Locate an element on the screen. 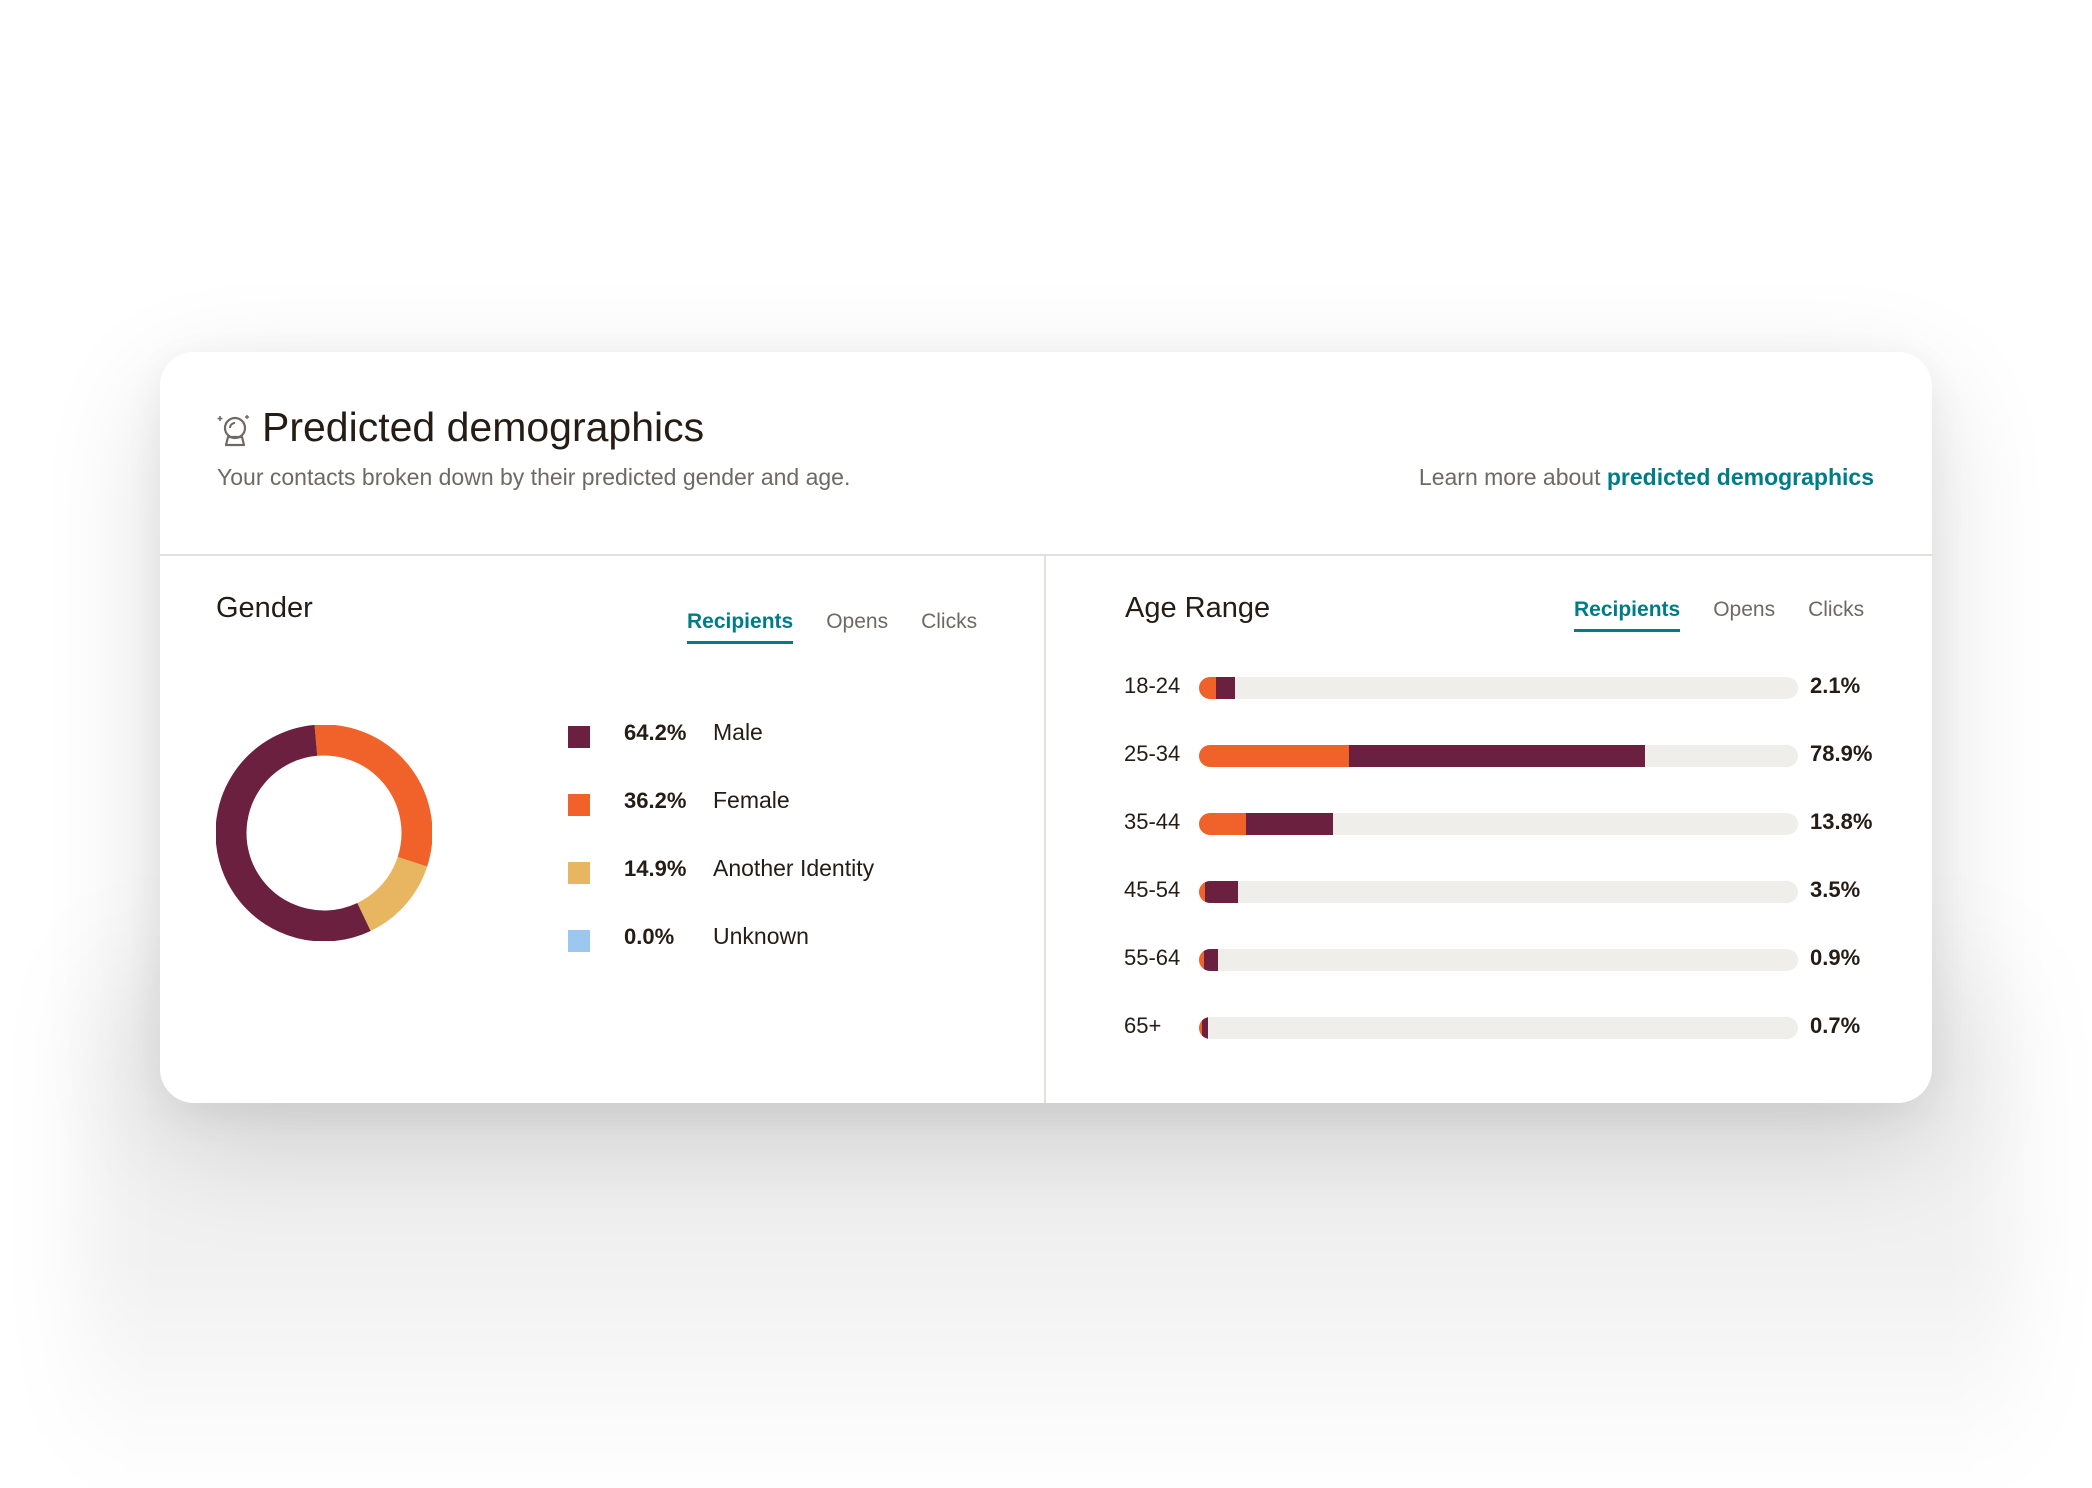 The height and width of the screenshot is (1488, 2092). legend-swatch-unknown is located at coordinates (579, 941).